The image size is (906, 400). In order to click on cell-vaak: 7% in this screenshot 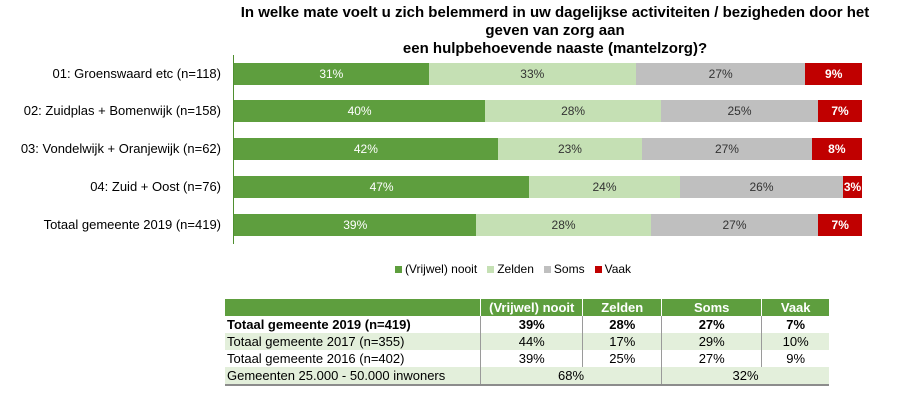, I will do `click(795, 324)`.